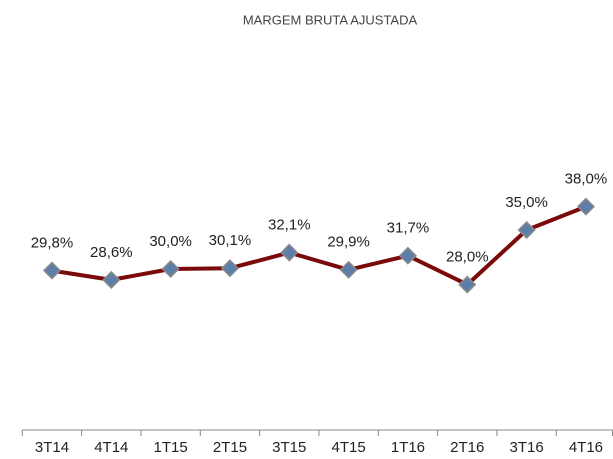 The height and width of the screenshot is (459, 613). What do you see at coordinates (348, 242) in the screenshot?
I see `value-label: 29,9%` at bounding box center [348, 242].